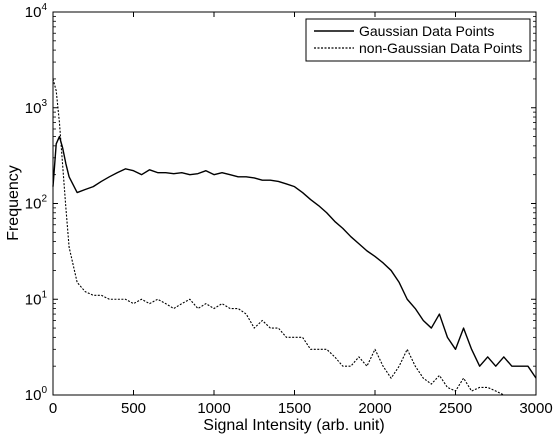  Describe the element at coordinates (293, 425) in the screenshot. I see `x-axis-title: Signal Intensity (arb. unit)` at that location.